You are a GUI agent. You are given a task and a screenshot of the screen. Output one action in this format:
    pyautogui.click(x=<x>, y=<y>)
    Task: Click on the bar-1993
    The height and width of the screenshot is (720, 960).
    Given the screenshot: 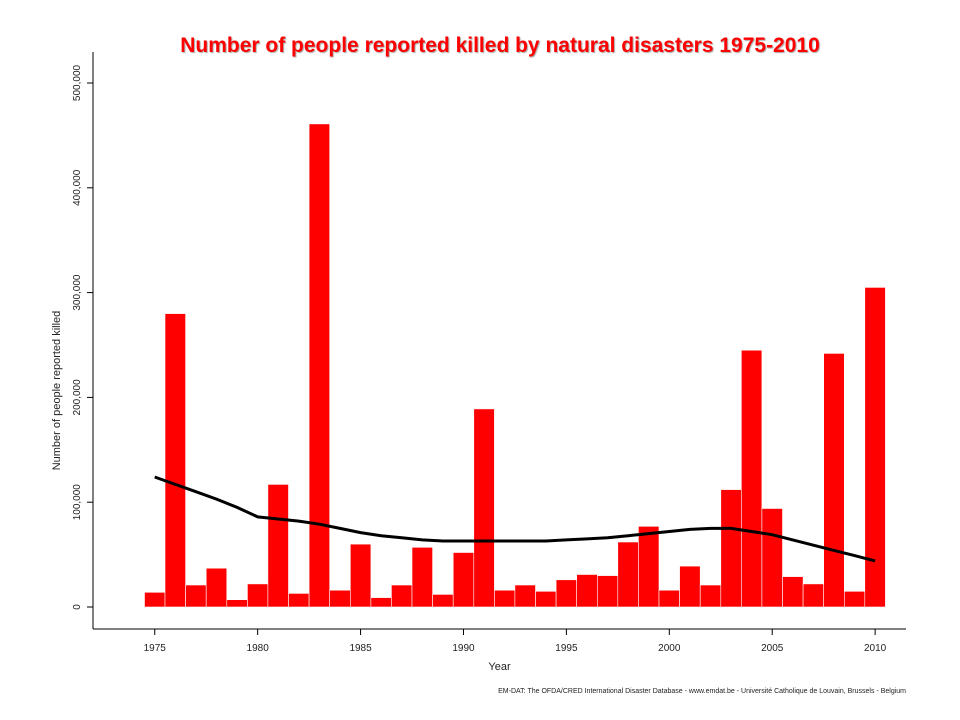 What is the action you would take?
    pyautogui.click(x=525, y=596)
    